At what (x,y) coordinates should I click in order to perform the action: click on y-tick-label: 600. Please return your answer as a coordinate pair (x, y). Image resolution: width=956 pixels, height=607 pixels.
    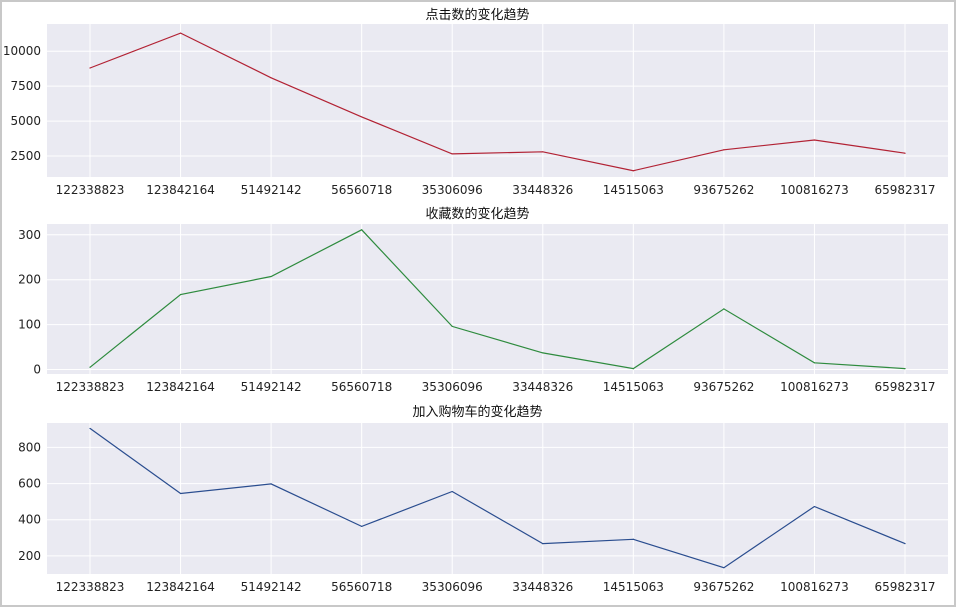
    Looking at the image, I should click on (29, 484).